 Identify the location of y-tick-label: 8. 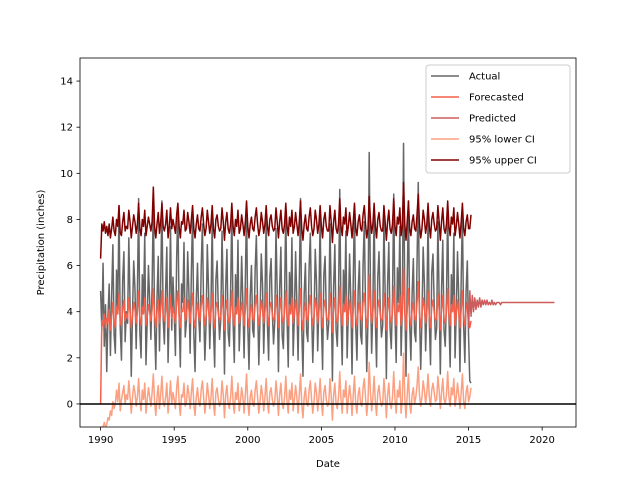
(70, 220).